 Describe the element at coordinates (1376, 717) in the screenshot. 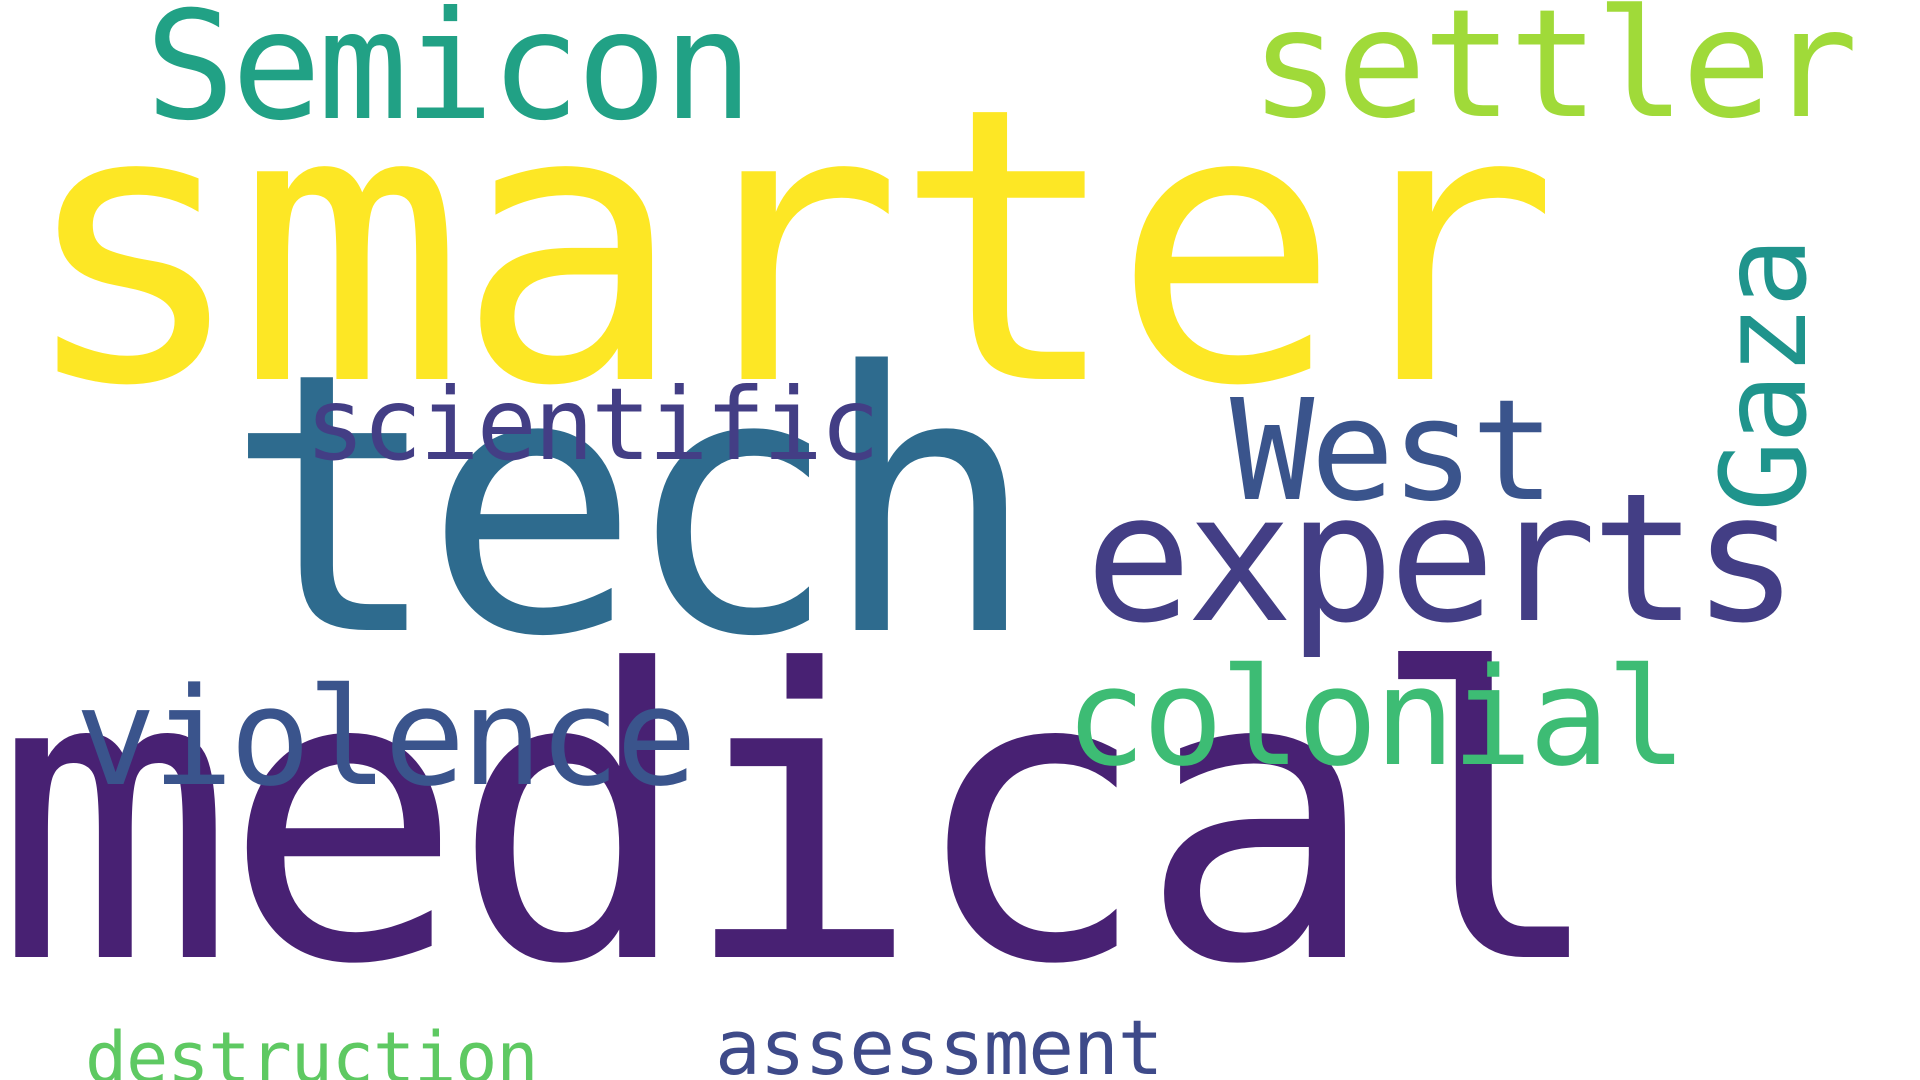

I see `word-colonial: colonial` at that location.